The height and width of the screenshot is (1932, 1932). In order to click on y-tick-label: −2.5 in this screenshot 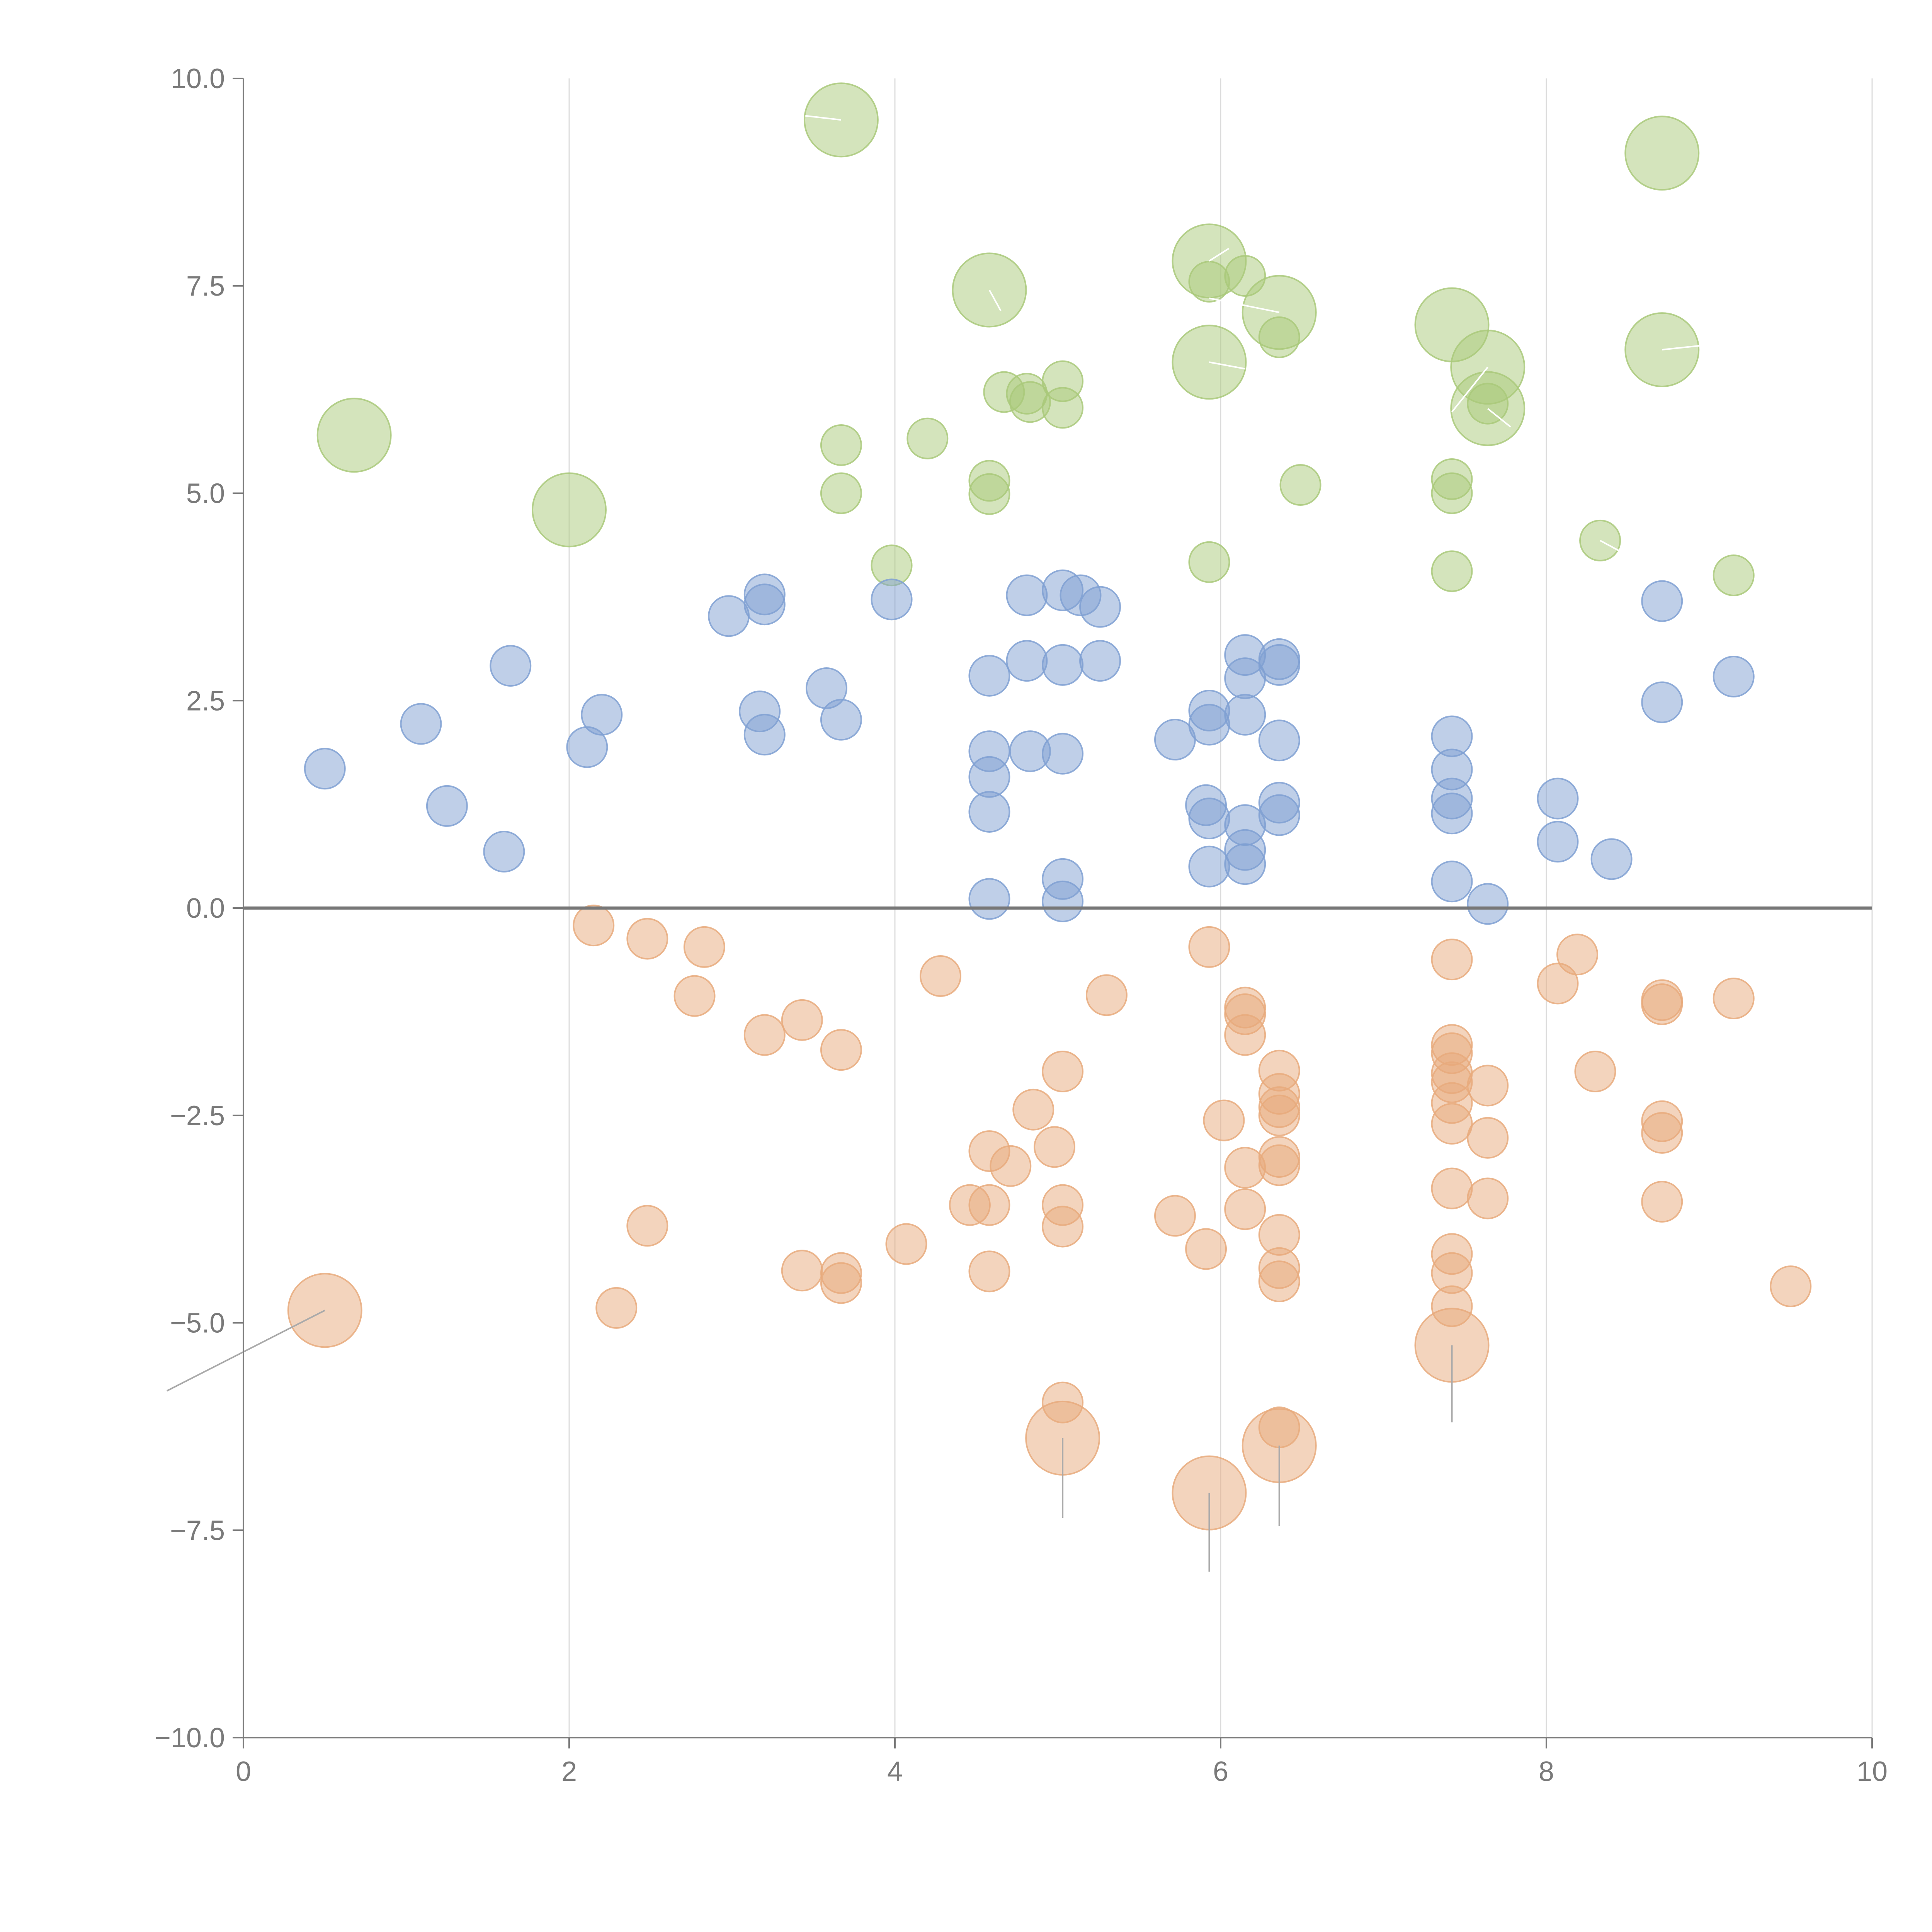, I will do `click(198, 1115)`.